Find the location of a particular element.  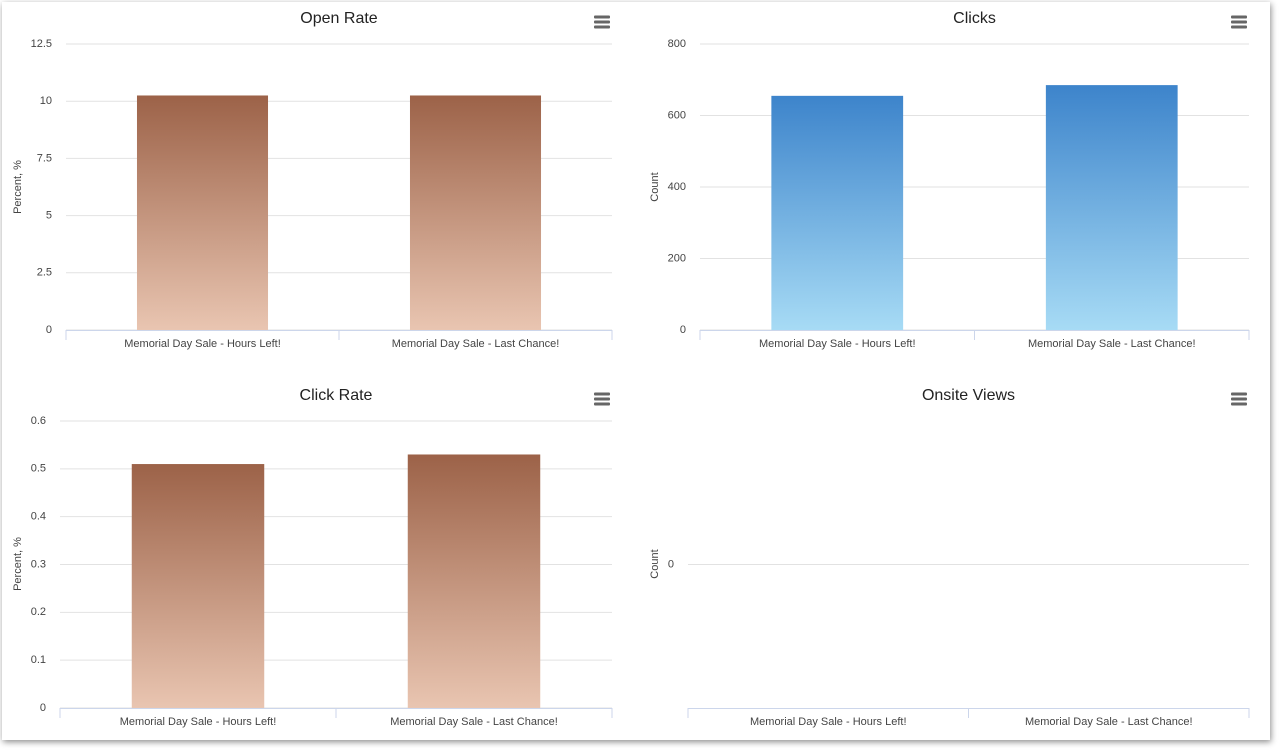

y-tick-label: 0.5 is located at coordinates (38, 469).